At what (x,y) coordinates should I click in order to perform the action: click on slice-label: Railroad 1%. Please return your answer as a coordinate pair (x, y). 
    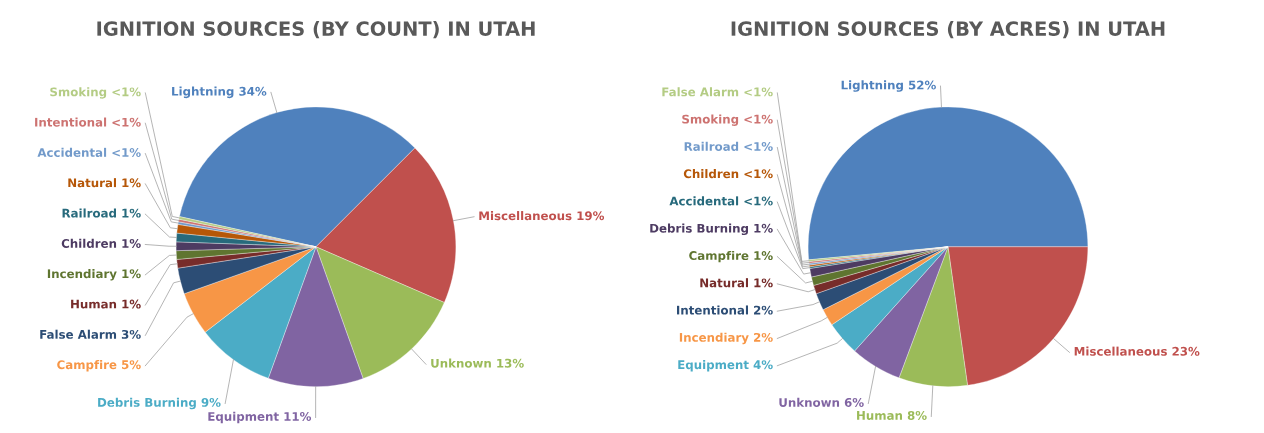
    Looking at the image, I should click on (101, 213).